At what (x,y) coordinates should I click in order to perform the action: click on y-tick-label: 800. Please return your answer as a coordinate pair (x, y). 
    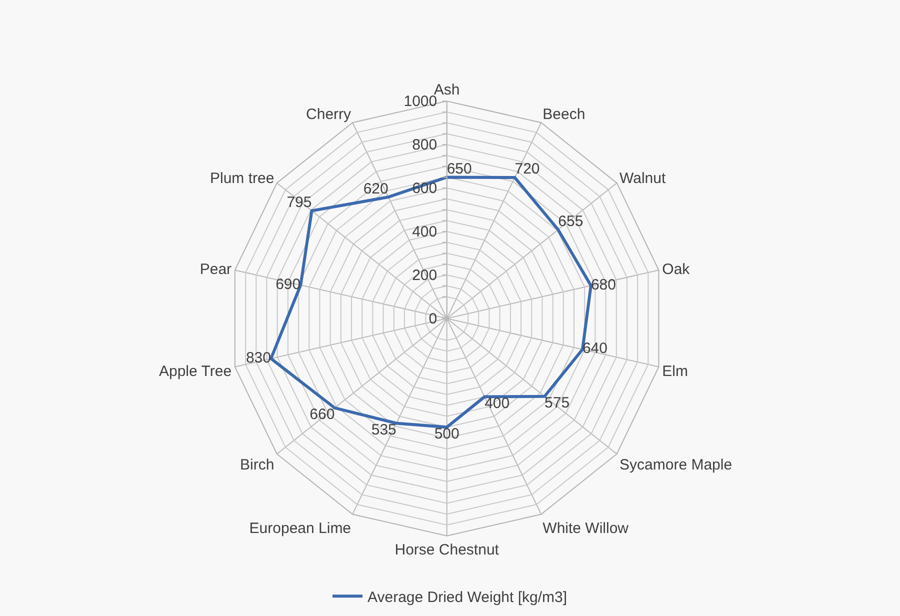
    Looking at the image, I should click on (425, 145).